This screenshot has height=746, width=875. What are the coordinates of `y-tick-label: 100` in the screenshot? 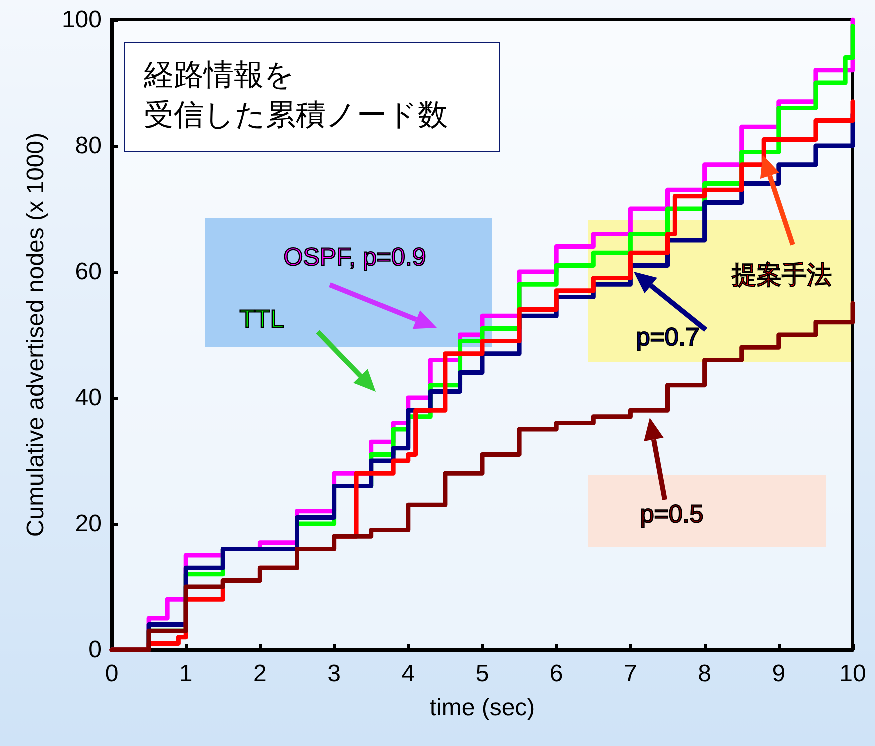 It's located at (82, 20).